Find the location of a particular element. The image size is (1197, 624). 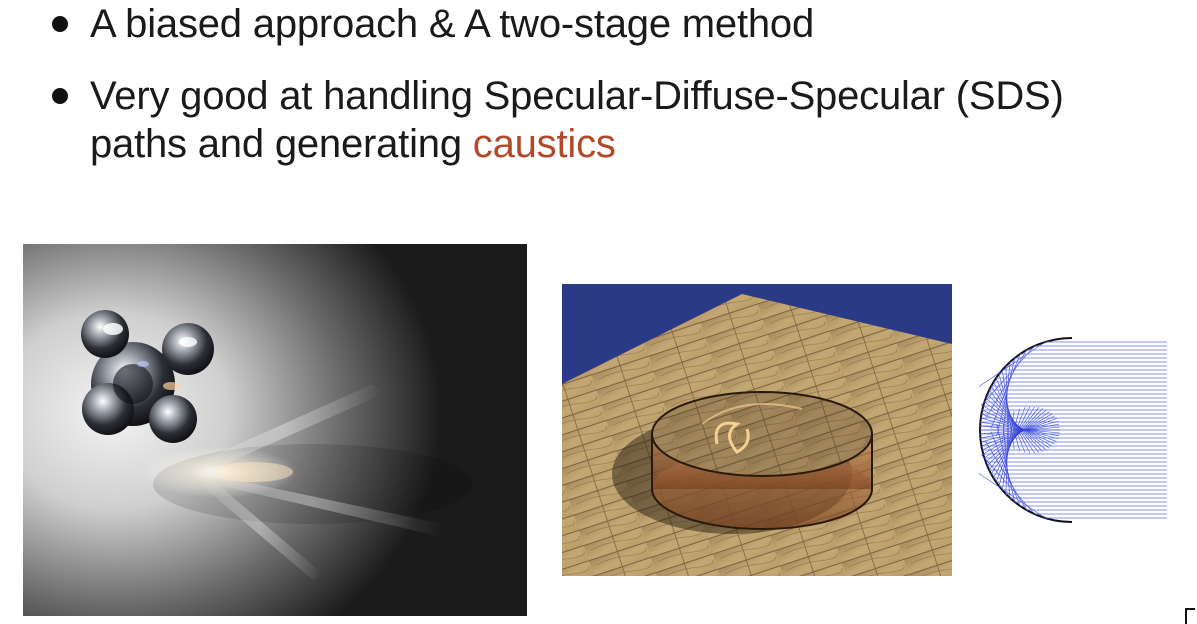

slide-corner-mark is located at coordinates (1190, 616).